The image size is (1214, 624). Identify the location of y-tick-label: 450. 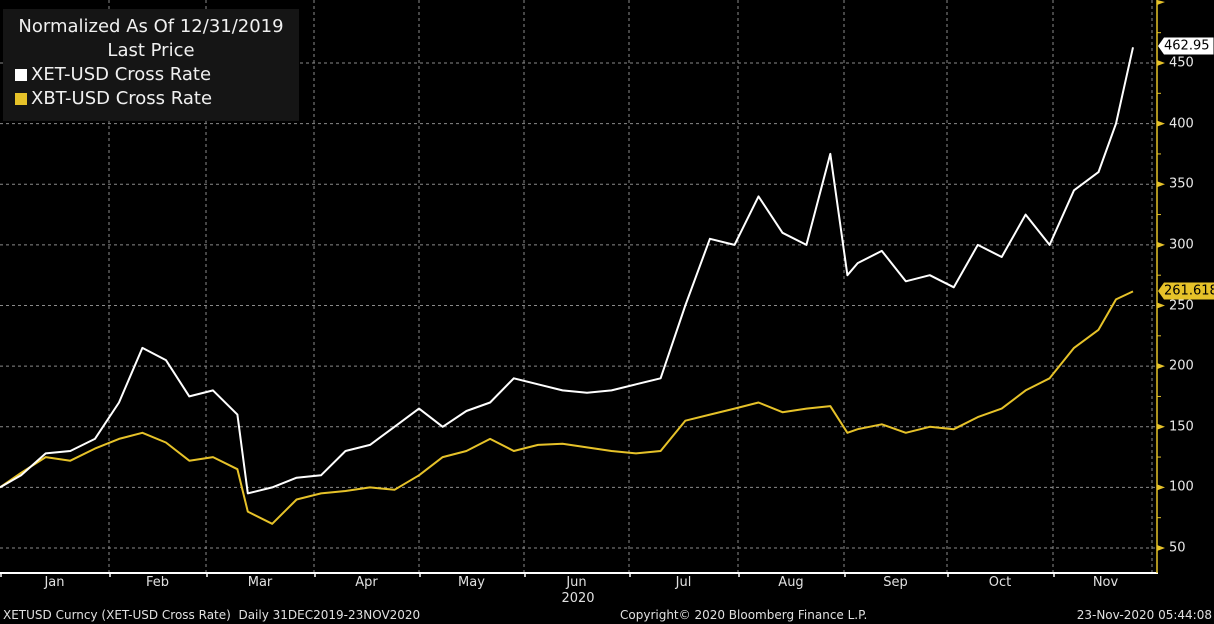
(1181, 63).